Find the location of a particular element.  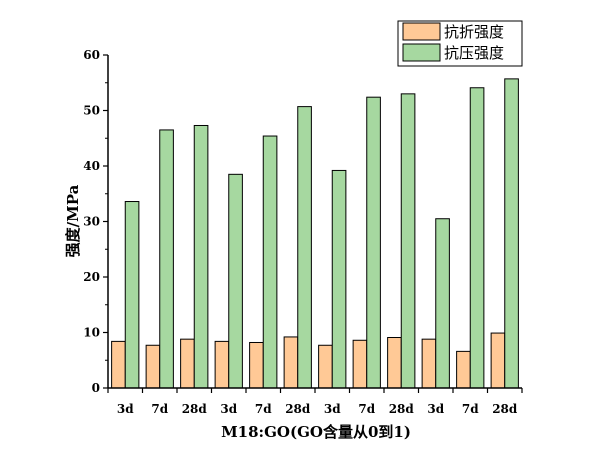

y-tick-label: 0 is located at coordinates (96, 388).